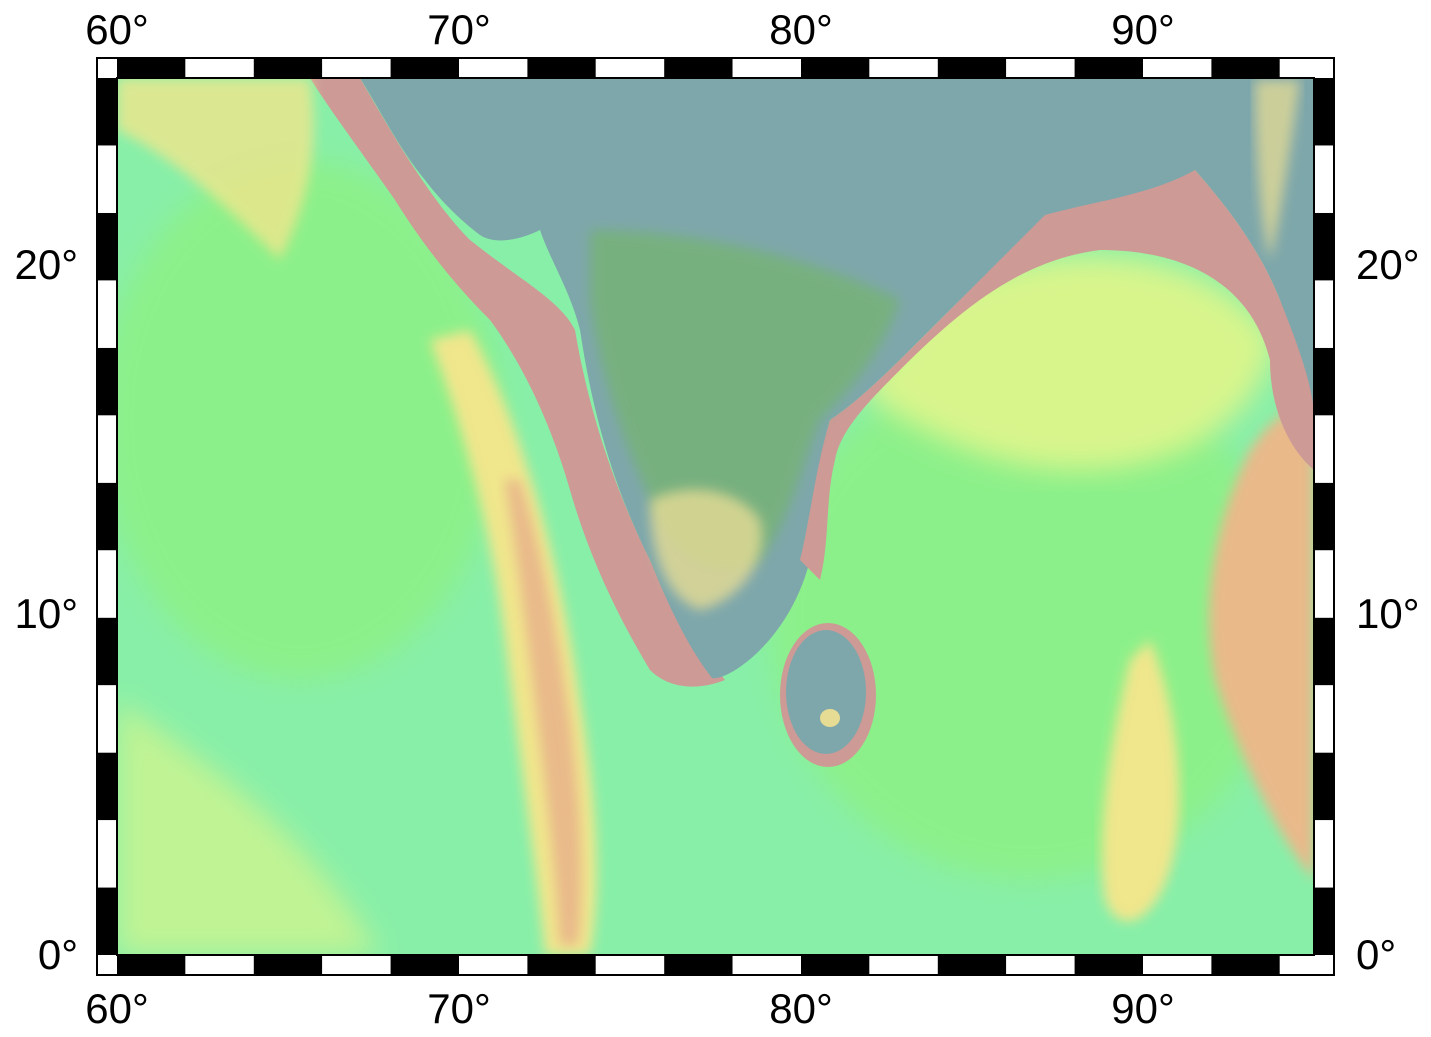 The image size is (1431, 1037). Describe the element at coordinates (1388, 613) in the screenshot. I see `right-label-10: 10°` at that location.